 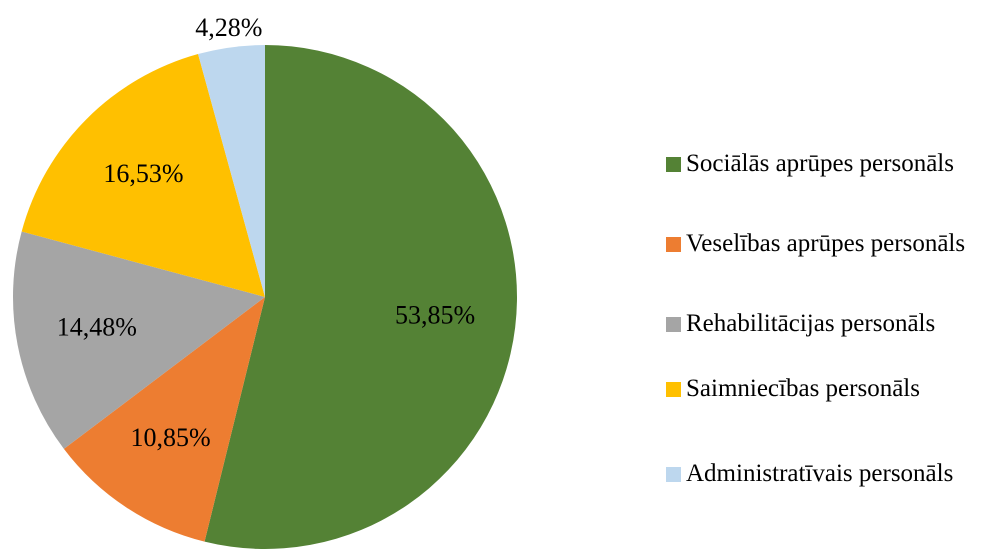 I want to click on legend-item: Administratīvais personāls, so click(x=825, y=473).